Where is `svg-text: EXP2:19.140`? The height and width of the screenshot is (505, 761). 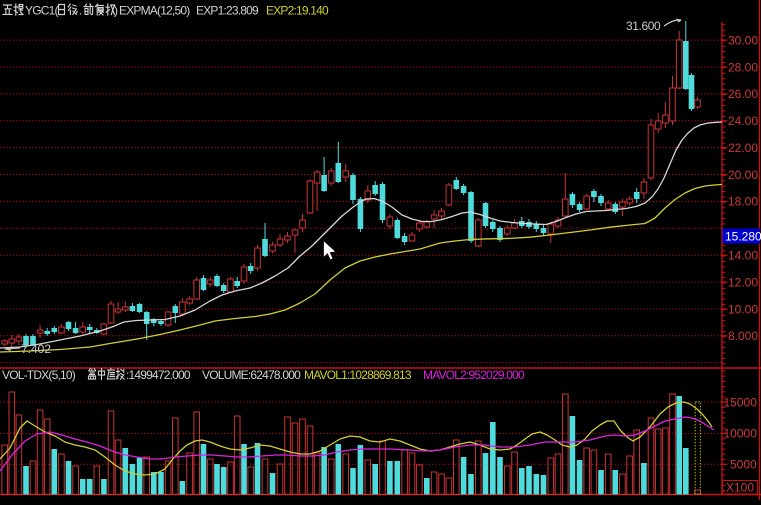 svg-text: EXP2:19.140 is located at coordinates (297, 11).